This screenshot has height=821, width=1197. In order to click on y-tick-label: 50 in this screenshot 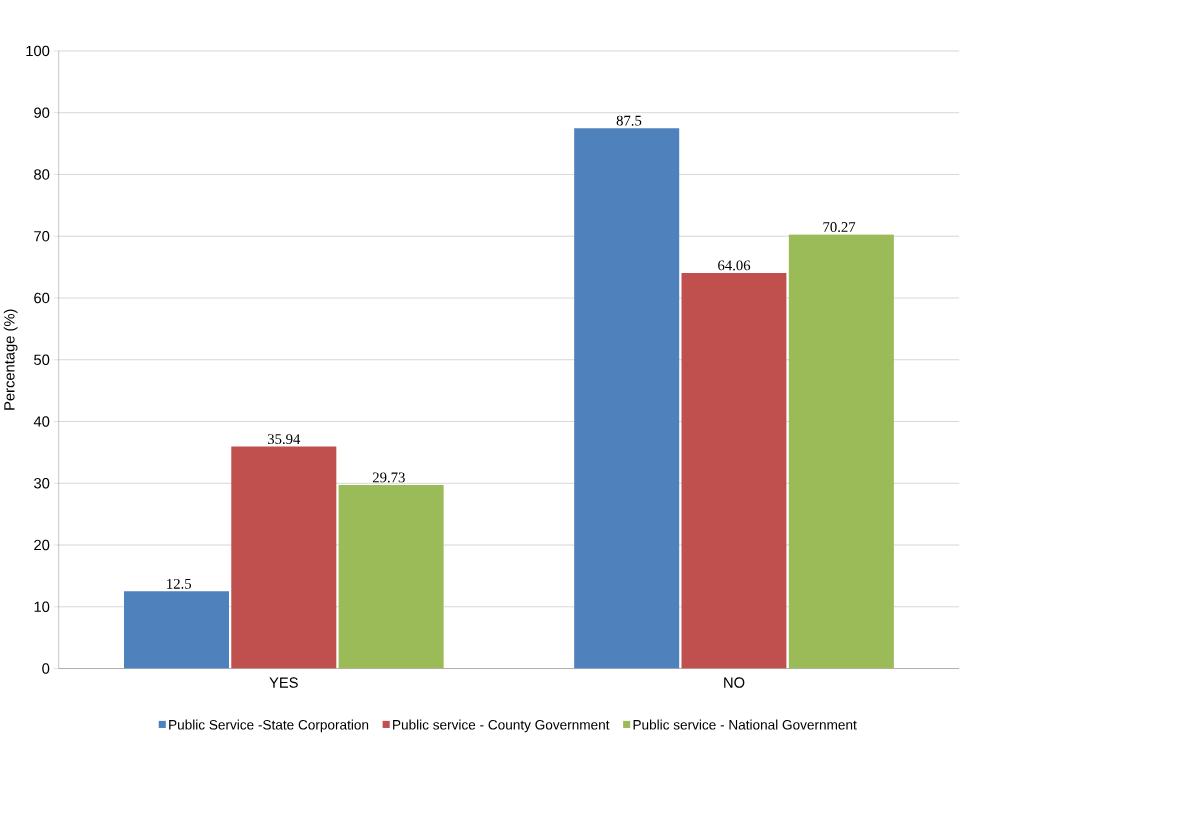, I will do `click(42, 360)`.